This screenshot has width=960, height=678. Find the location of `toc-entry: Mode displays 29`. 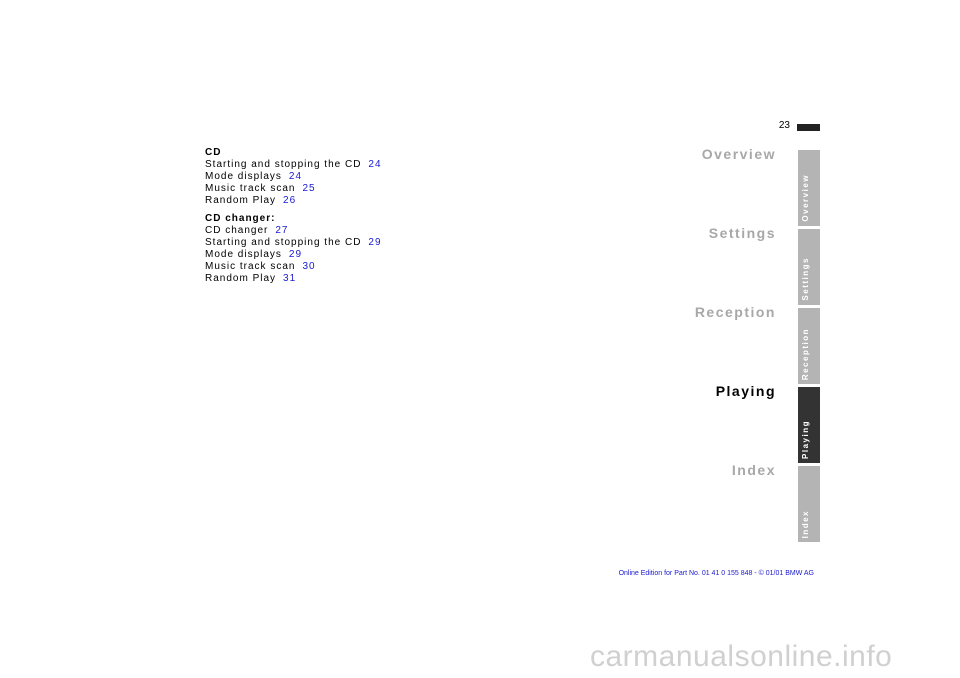

toc-entry: Mode displays 29 is located at coordinates (253, 254).